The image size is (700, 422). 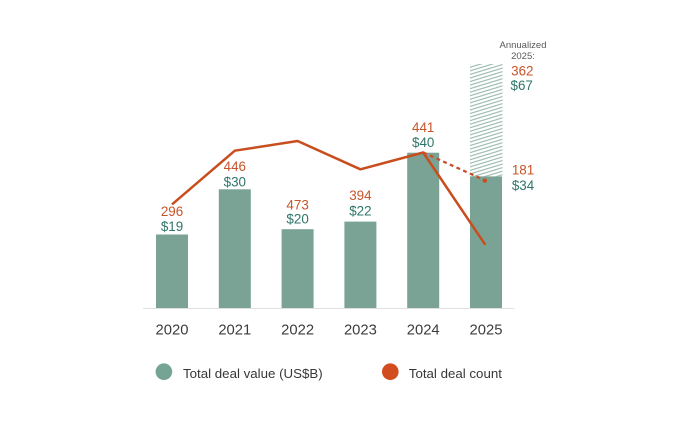 What do you see at coordinates (234, 331) in the screenshot?
I see `svg-text: 2021` at bounding box center [234, 331].